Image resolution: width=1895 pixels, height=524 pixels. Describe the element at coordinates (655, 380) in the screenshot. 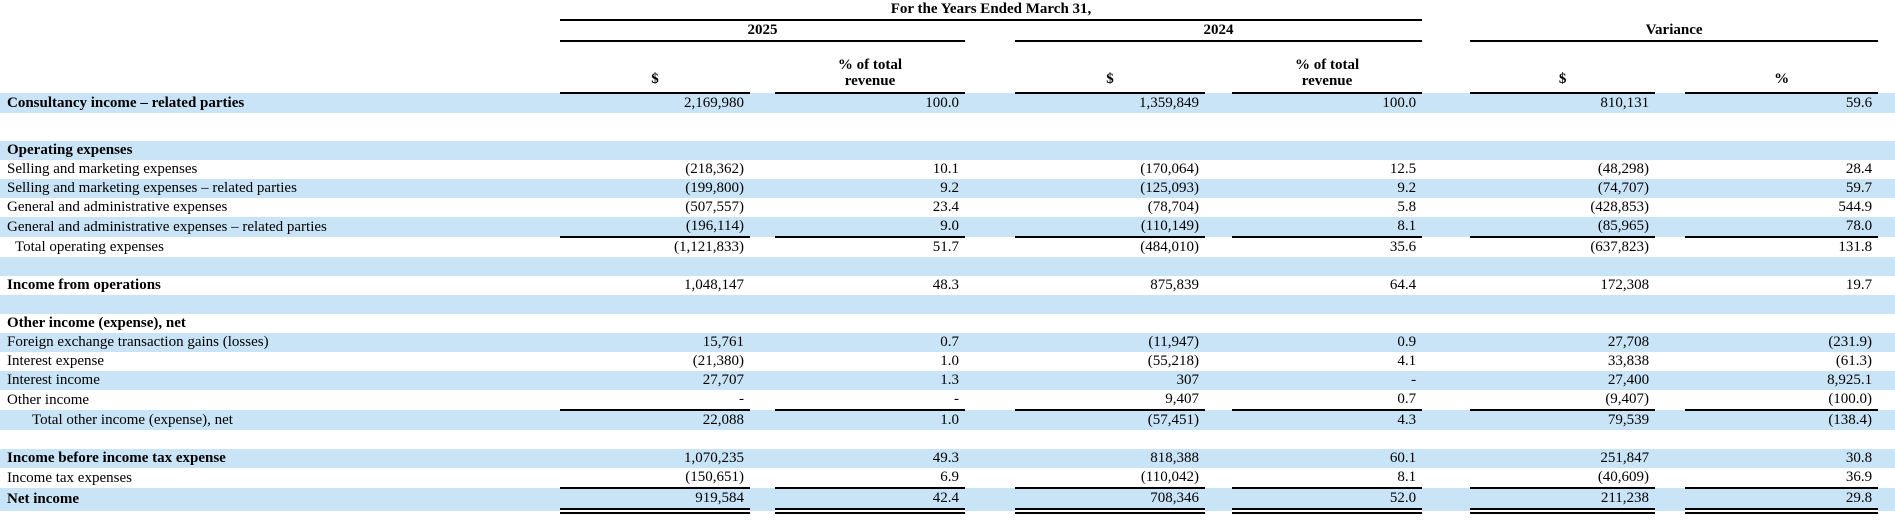

I see `cell-value: 27,707` at that location.